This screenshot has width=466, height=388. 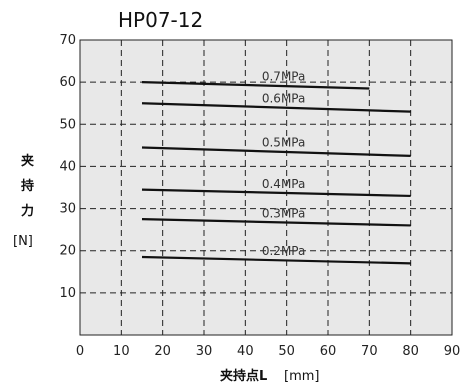 I want to click on x-tick-label: 30, so click(x=204, y=351).